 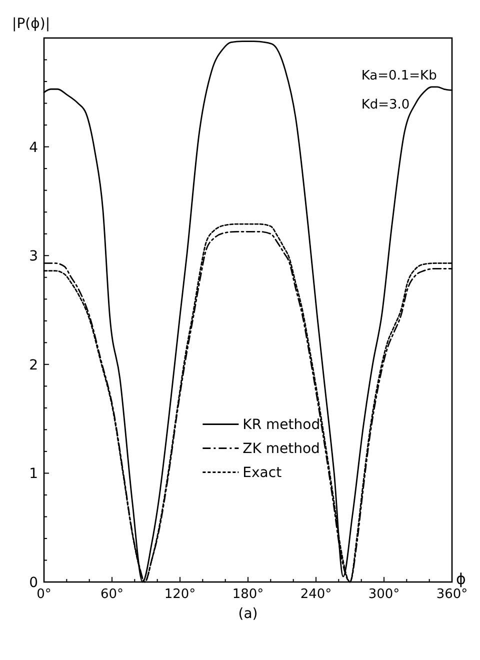 What do you see at coordinates (384, 594) in the screenshot?
I see `x-tick-label: 300°` at bounding box center [384, 594].